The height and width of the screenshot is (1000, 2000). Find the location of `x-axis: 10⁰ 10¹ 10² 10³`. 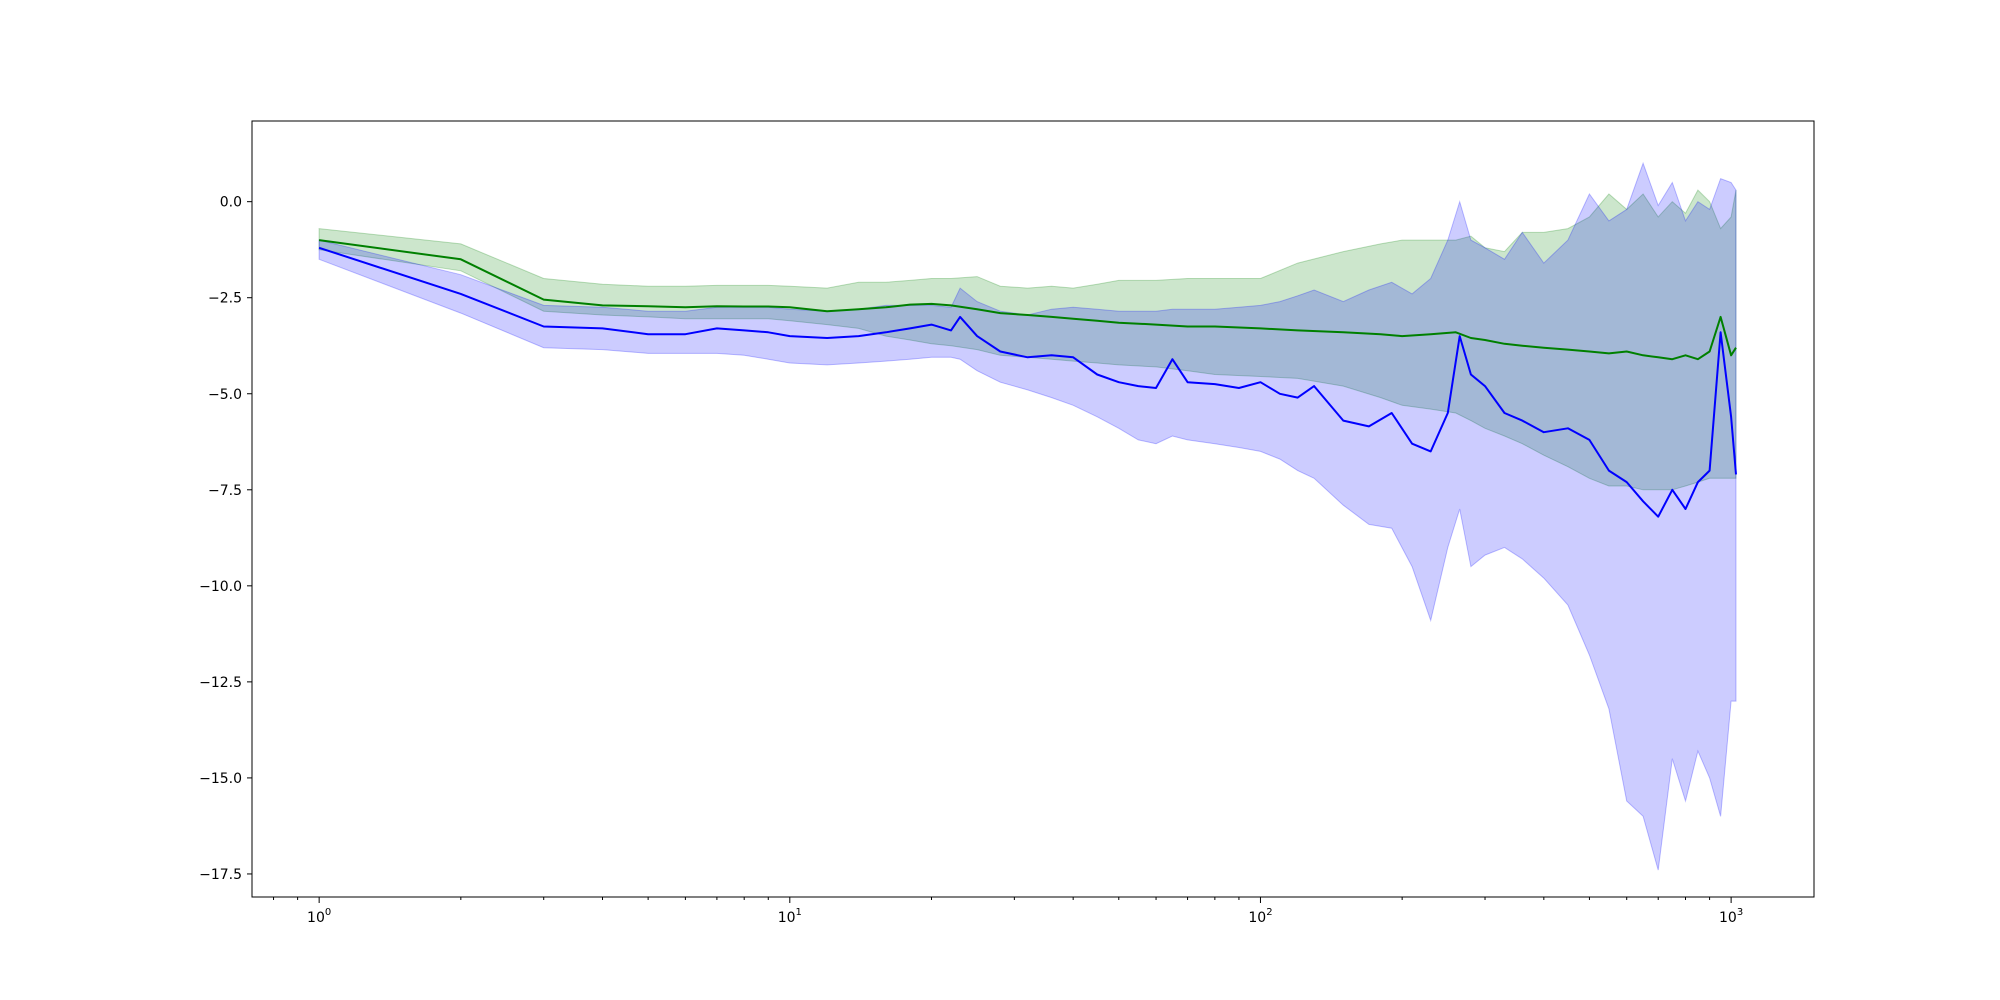

x-axis: 10⁰ 10¹ 10² 10³ is located at coordinates (1008, 911).